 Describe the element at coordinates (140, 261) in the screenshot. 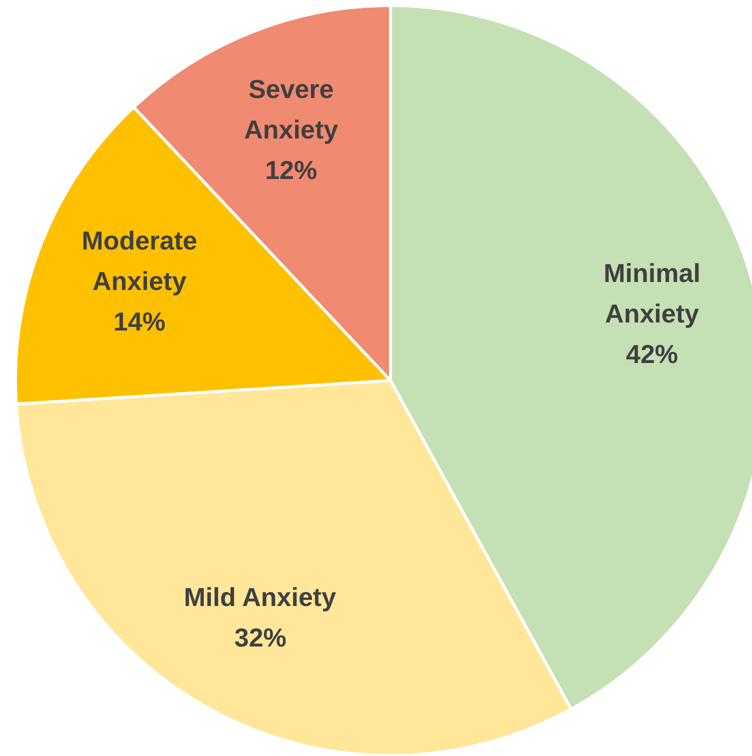

I see `slice-label: Moderate Anxiety` at that location.